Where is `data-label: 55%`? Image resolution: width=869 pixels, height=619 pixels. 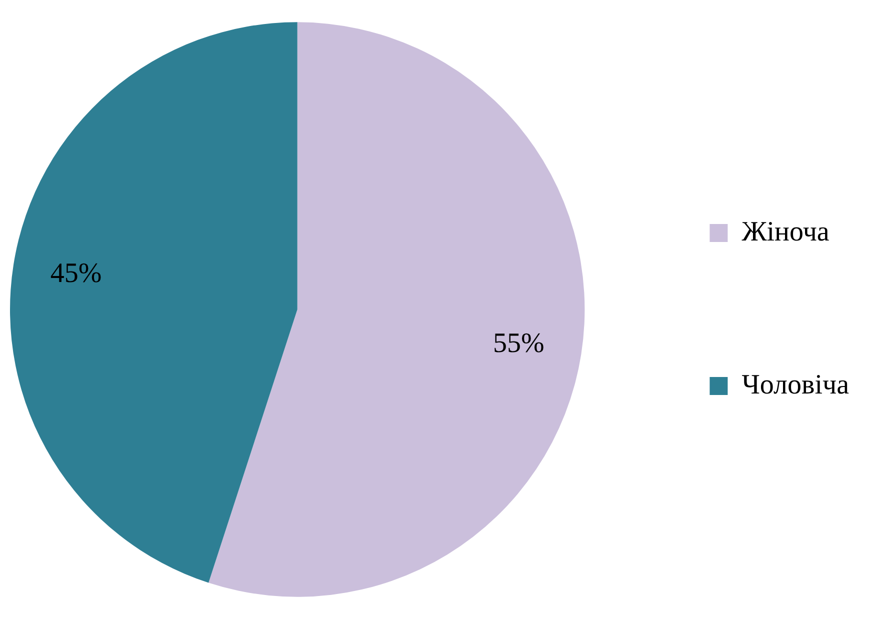
data-label: 55% is located at coordinates (518, 343).